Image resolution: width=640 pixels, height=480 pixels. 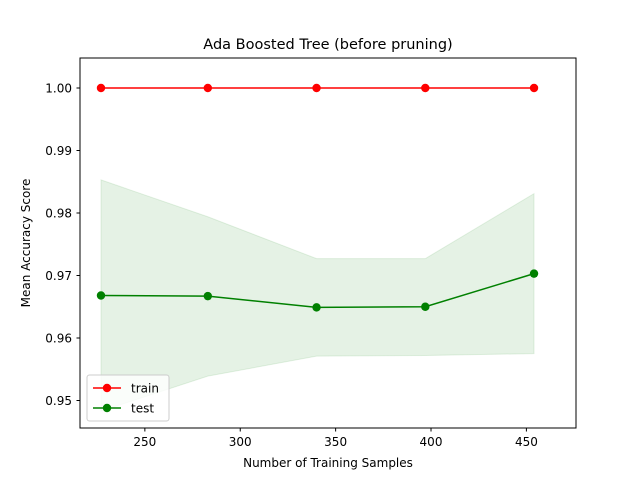 What do you see at coordinates (128, 398) in the screenshot?
I see `legend: train test` at bounding box center [128, 398].